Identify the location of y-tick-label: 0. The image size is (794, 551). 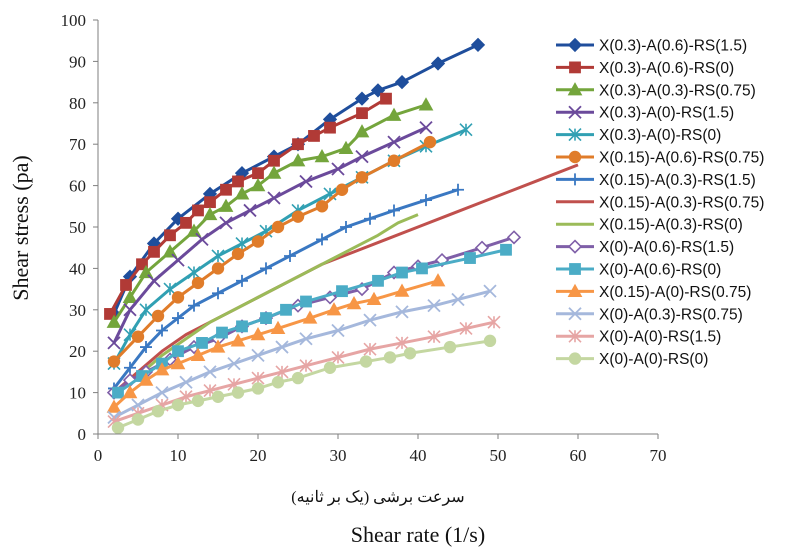
(82, 434).